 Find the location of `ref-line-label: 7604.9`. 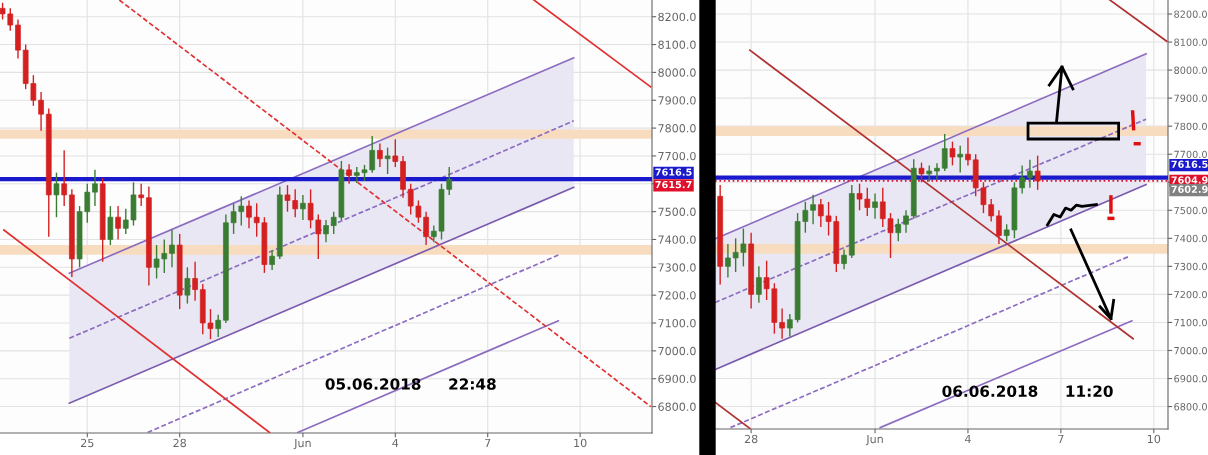

ref-line-label: 7604.9 is located at coordinates (1189, 180).